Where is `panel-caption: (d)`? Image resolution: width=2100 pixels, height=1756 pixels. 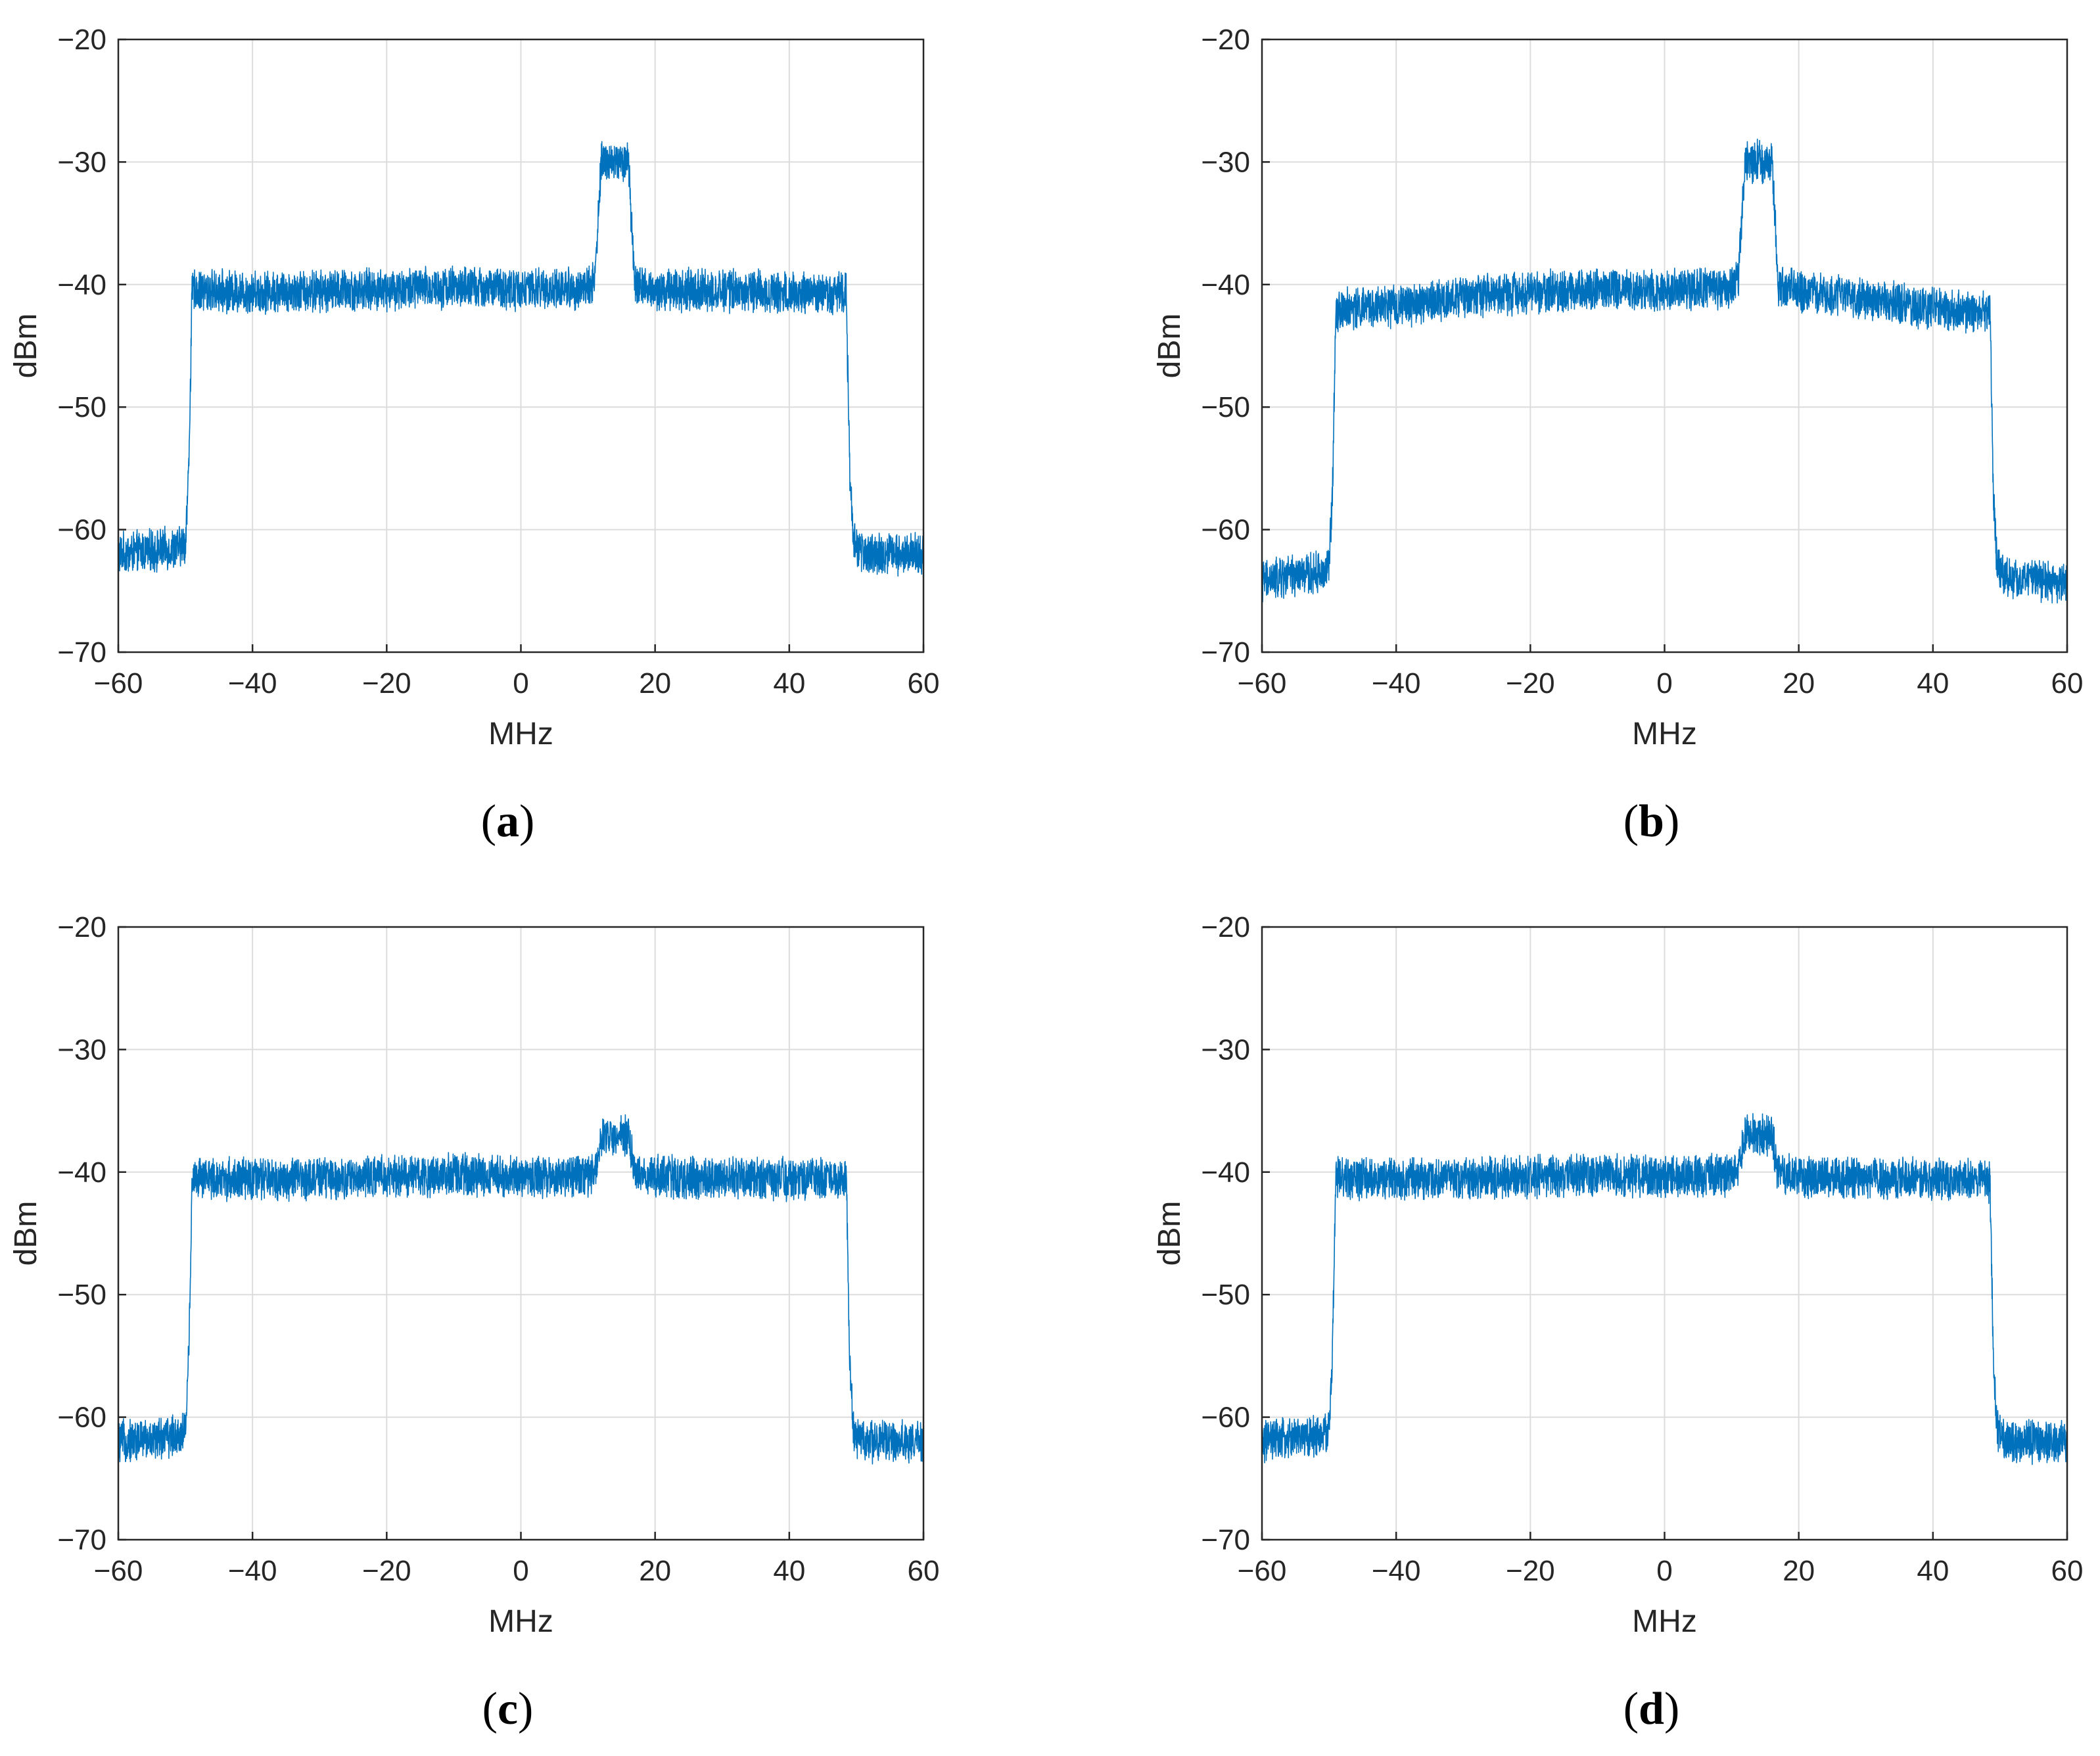 panel-caption: (d) is located at coordinates (1651, 1709).